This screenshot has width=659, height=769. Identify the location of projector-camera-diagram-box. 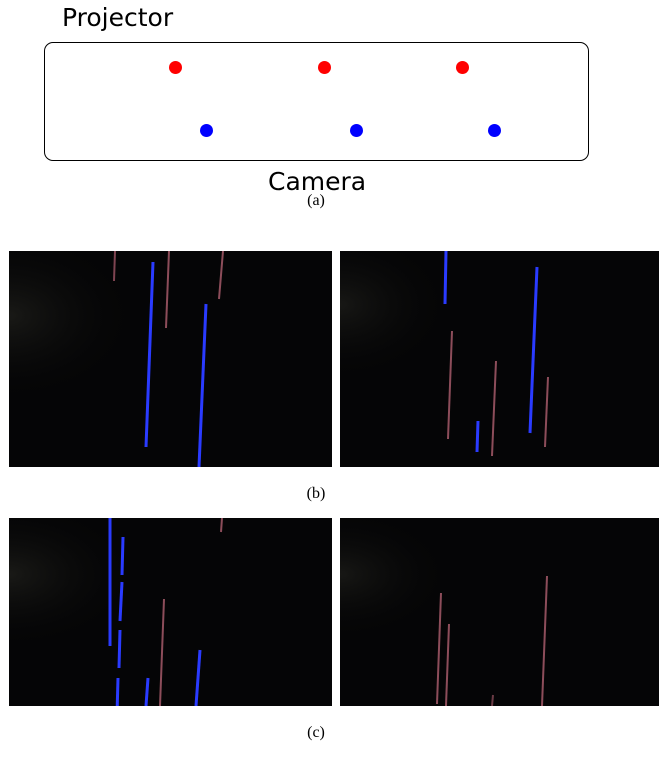
(316, 101).